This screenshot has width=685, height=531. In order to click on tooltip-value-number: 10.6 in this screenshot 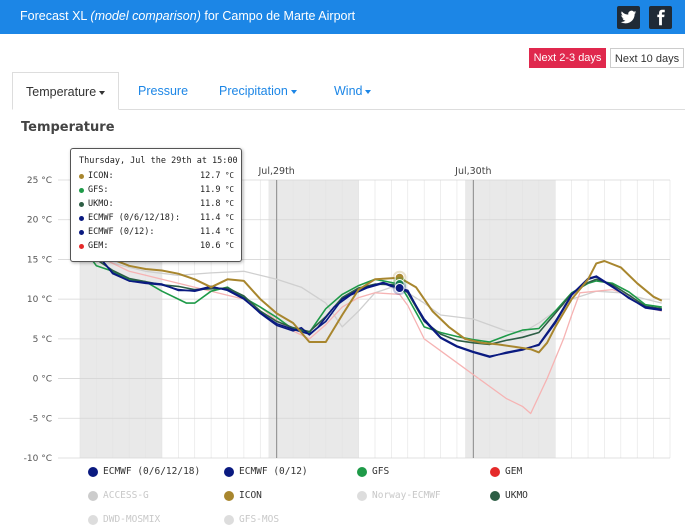, I will do `click(210, 246)`.